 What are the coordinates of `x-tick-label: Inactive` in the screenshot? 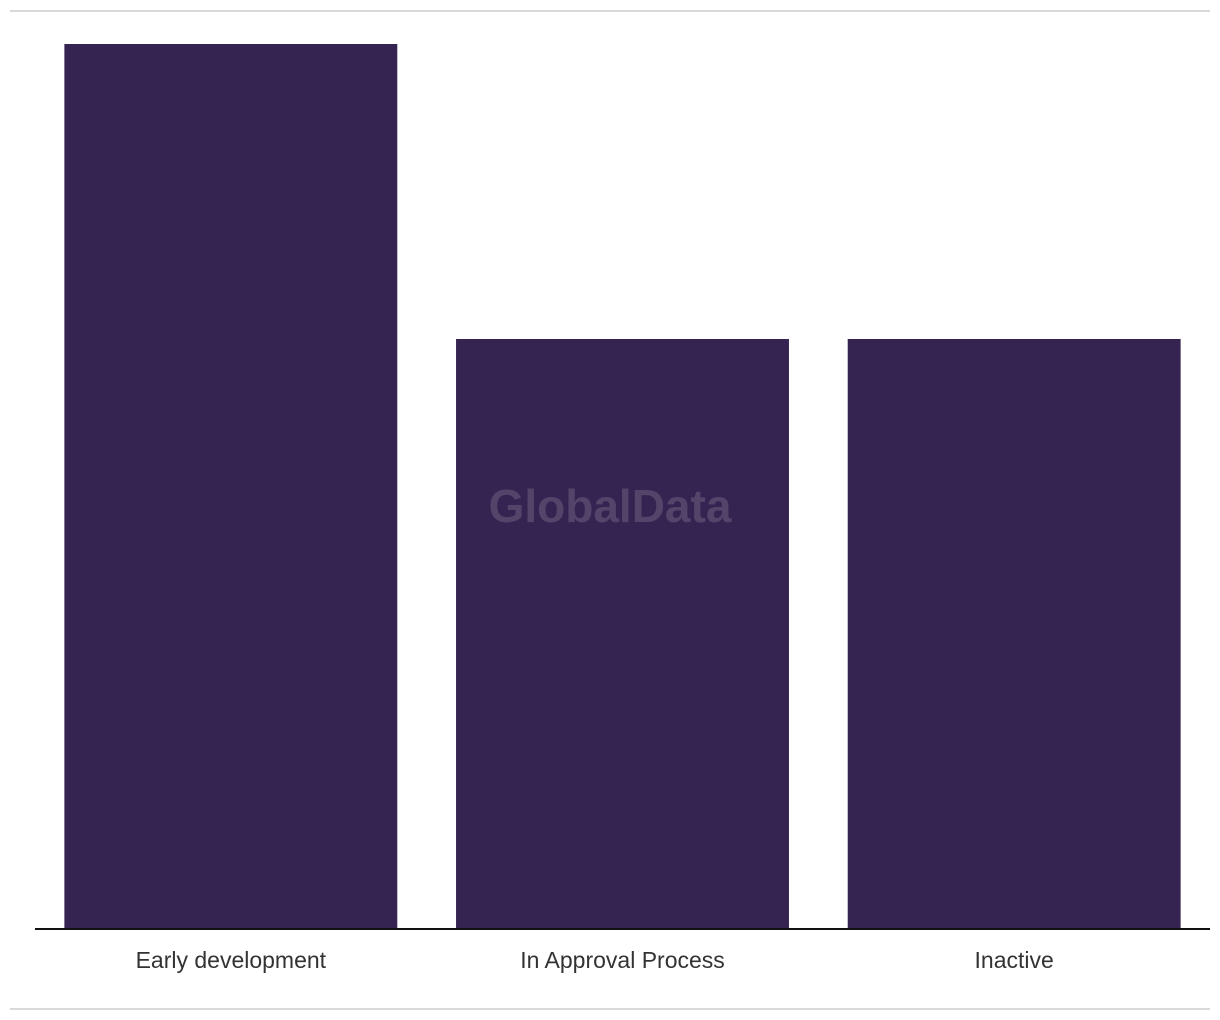 It's located at (1014, 960).